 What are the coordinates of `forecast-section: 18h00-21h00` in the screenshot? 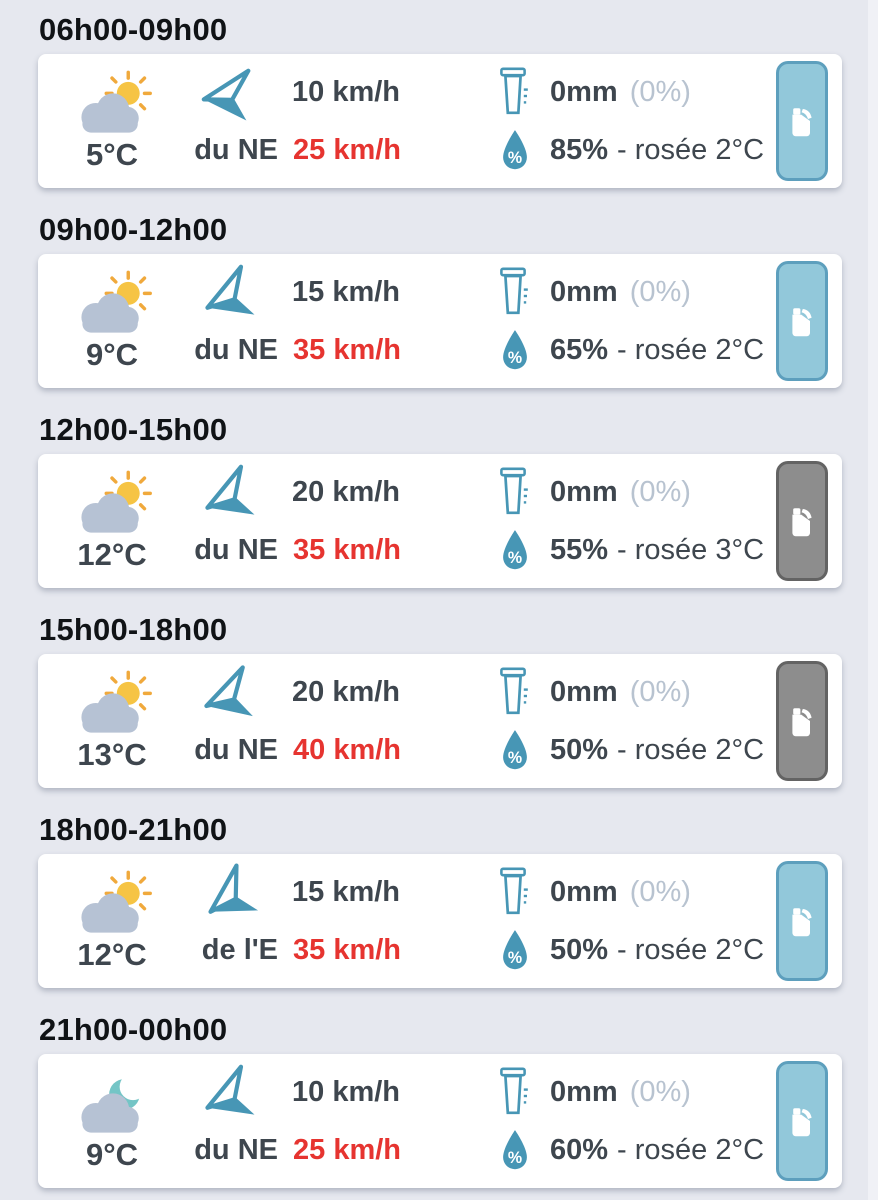 It's located at (440, 900).